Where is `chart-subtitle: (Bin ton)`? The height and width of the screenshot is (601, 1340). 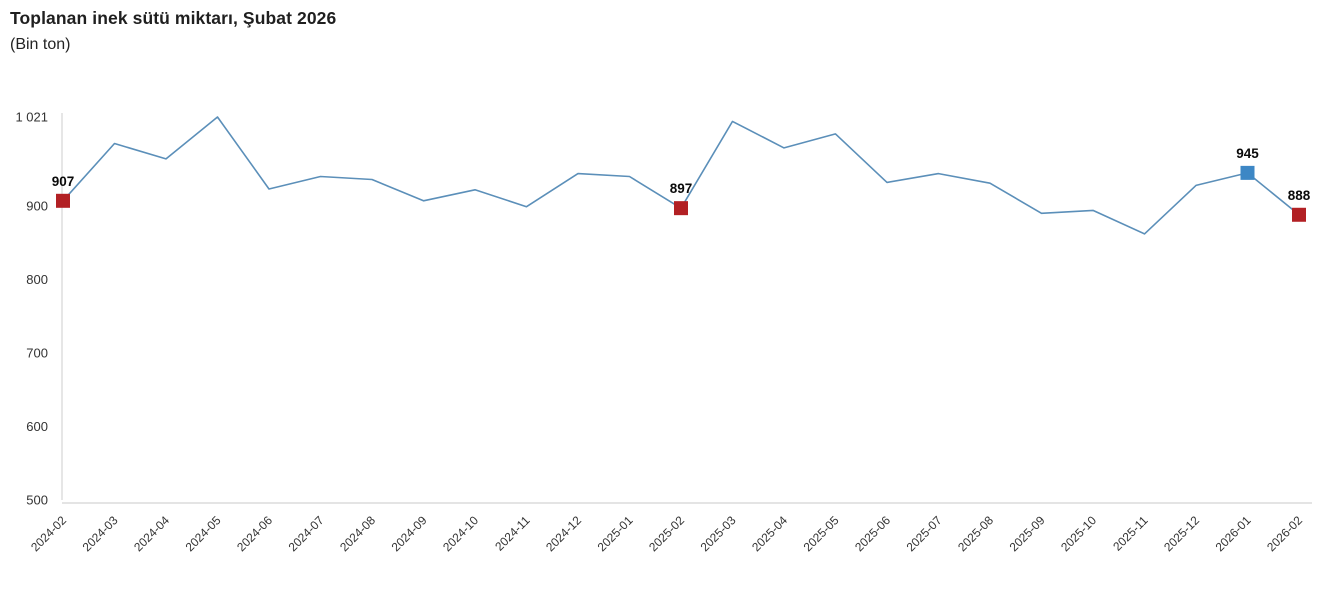
chart-subtitle: (Bin ton) is located at coordinates (40, 44).